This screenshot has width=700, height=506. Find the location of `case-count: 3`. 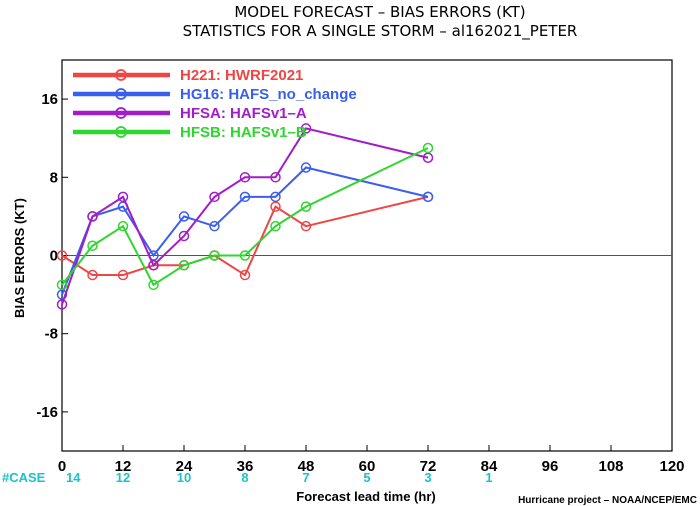

case-count: 3 is located at coordinates (427, 477).